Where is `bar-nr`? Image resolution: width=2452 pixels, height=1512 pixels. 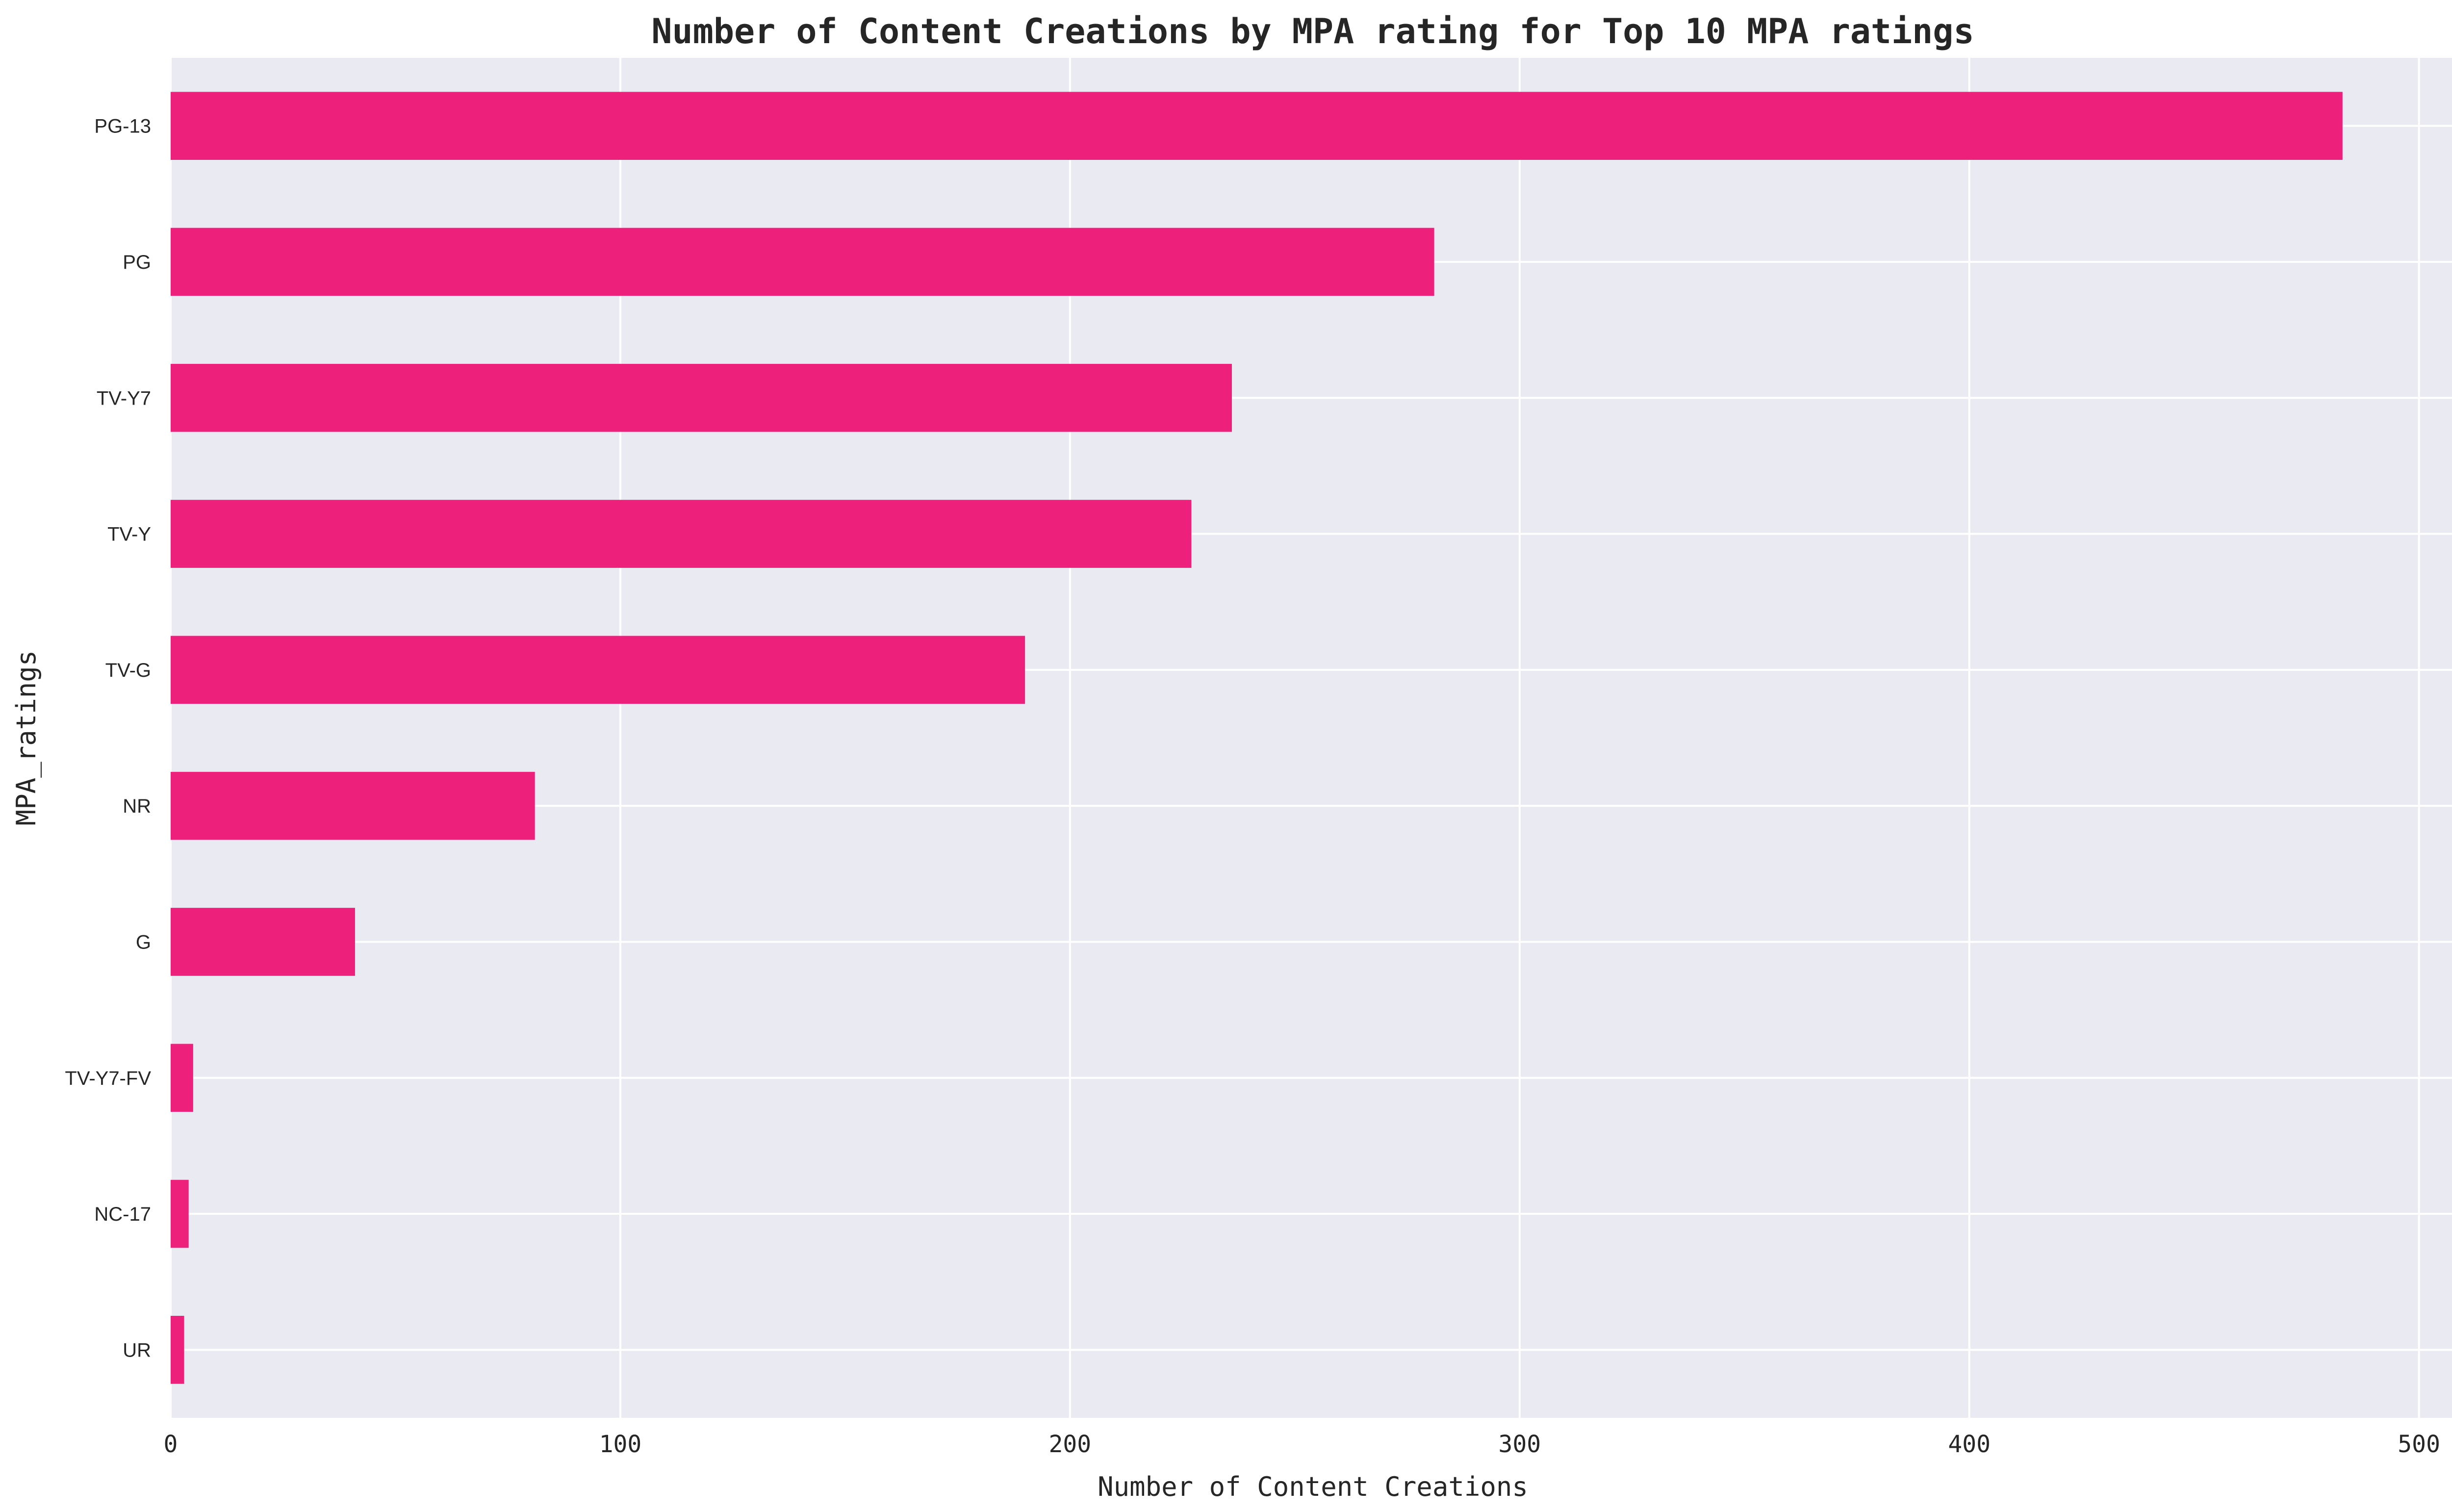
bar-nr is located at coordinates (353, 805).